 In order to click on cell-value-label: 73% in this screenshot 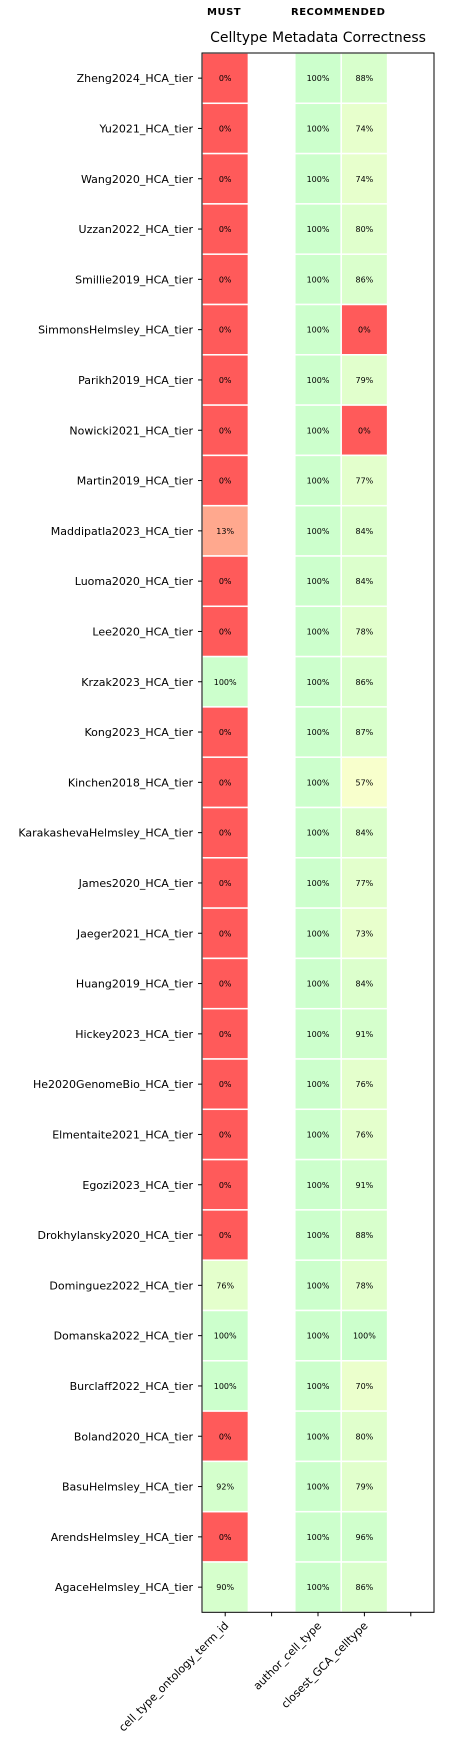, I will do `click(365, 933)`.